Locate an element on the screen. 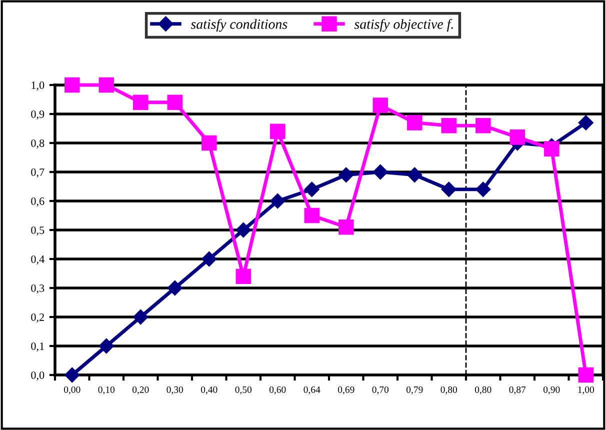  x-tick-label: 0,40 is located at coordinates (209, 390).